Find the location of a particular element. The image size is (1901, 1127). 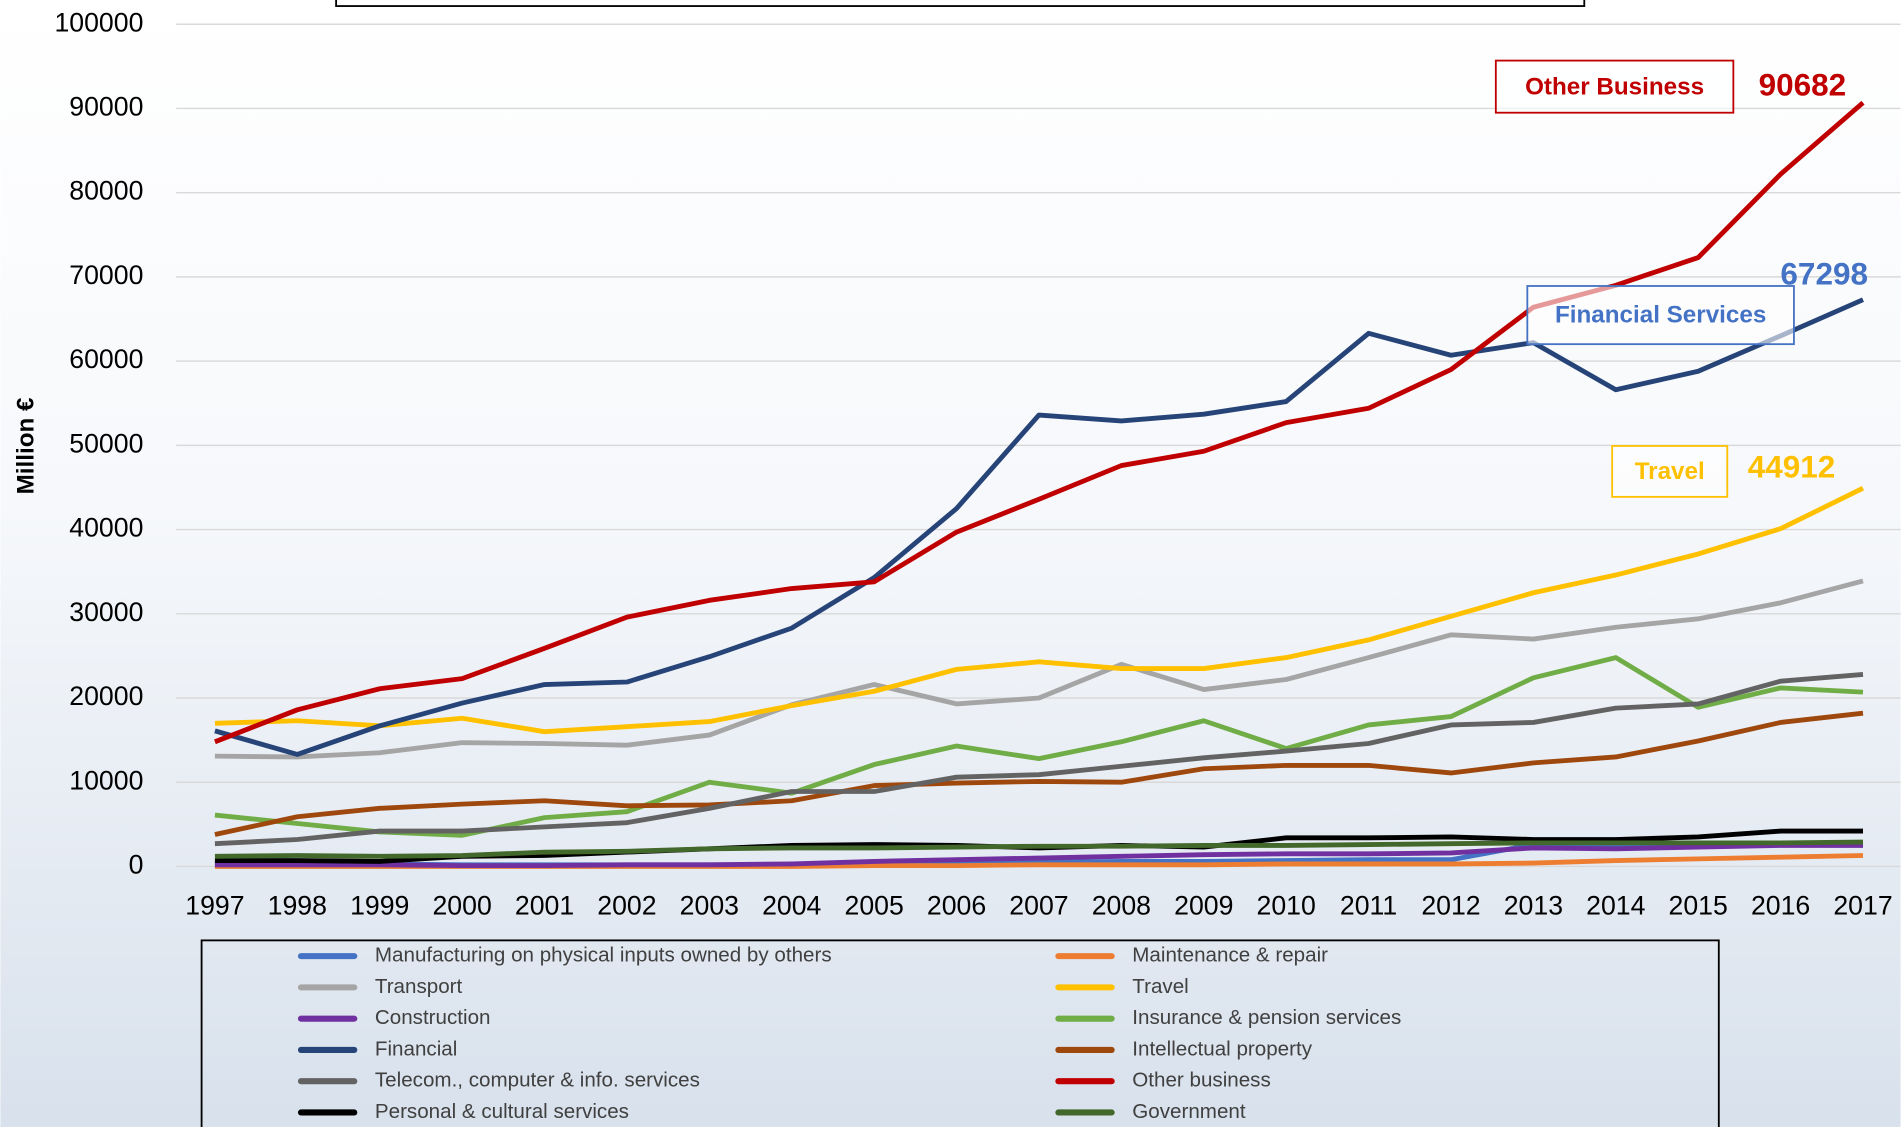

x-tick-label: 2009 is located at coordinates (1203, 906).